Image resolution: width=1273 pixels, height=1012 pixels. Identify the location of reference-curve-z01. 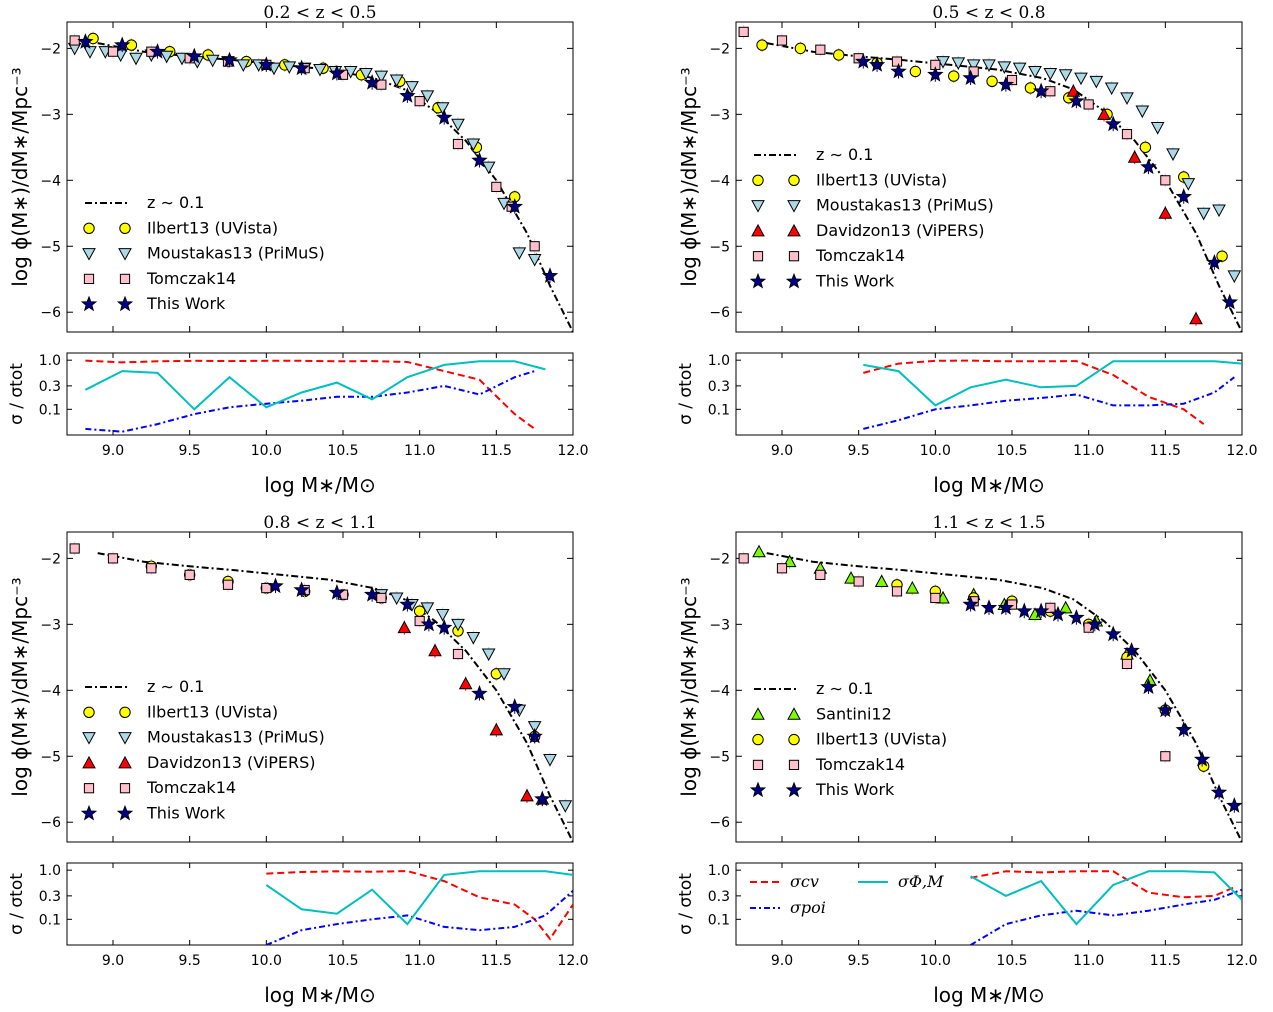
(1004, 187).